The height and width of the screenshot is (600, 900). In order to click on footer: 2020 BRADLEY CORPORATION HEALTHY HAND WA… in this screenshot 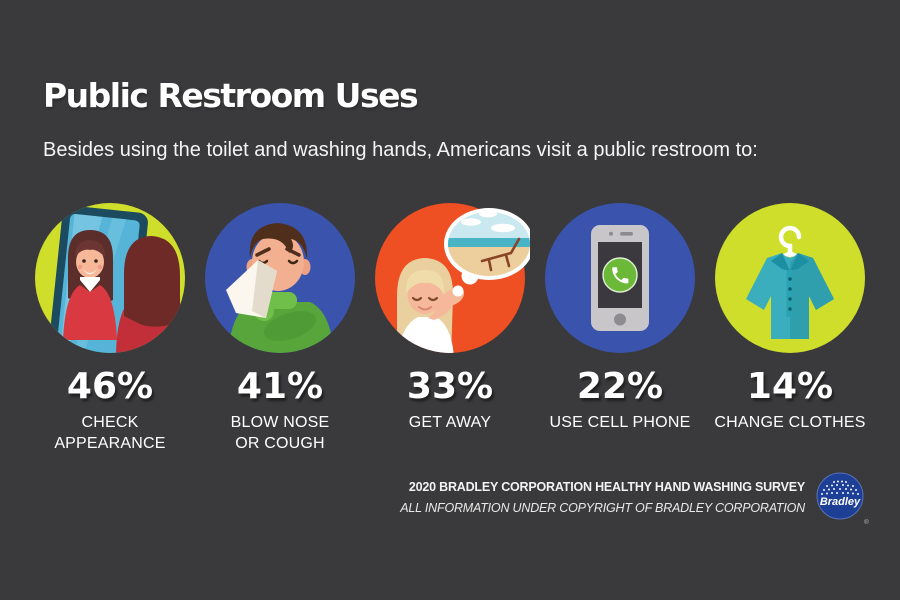, I will do `click(602, 498)`.